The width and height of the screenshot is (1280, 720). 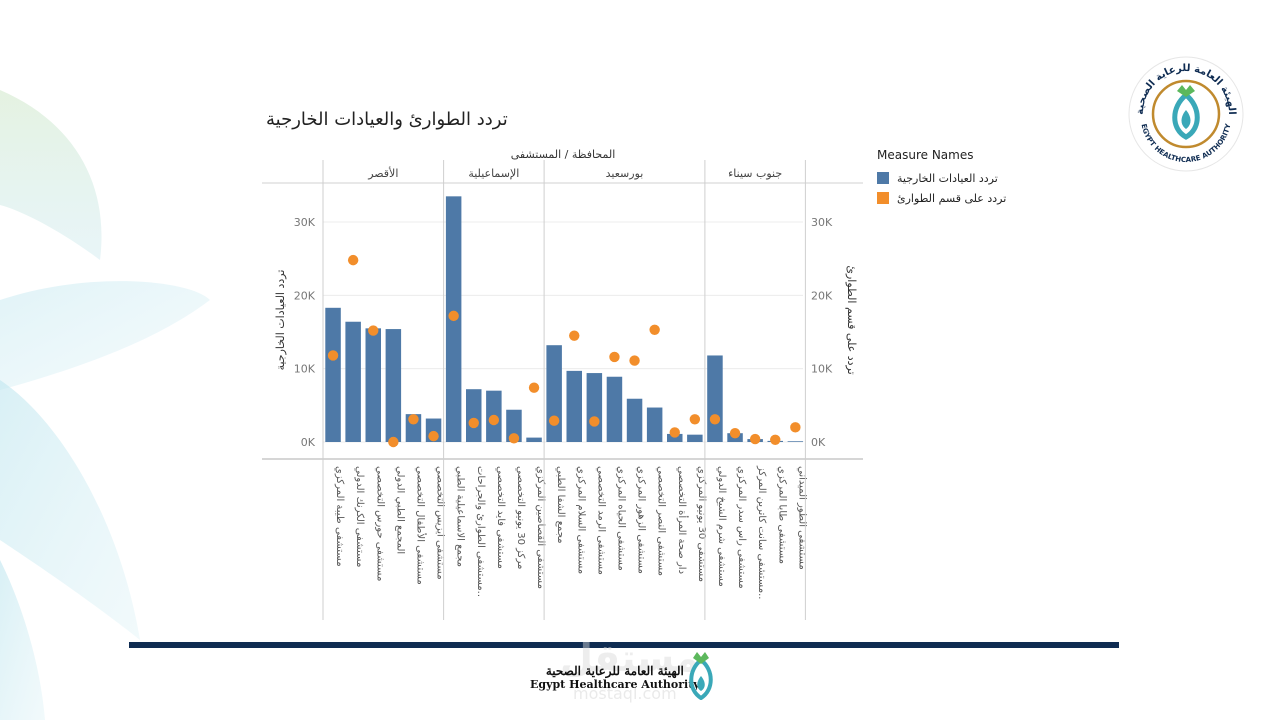 I want to click on footer-divider, so click(x=624, y=645).